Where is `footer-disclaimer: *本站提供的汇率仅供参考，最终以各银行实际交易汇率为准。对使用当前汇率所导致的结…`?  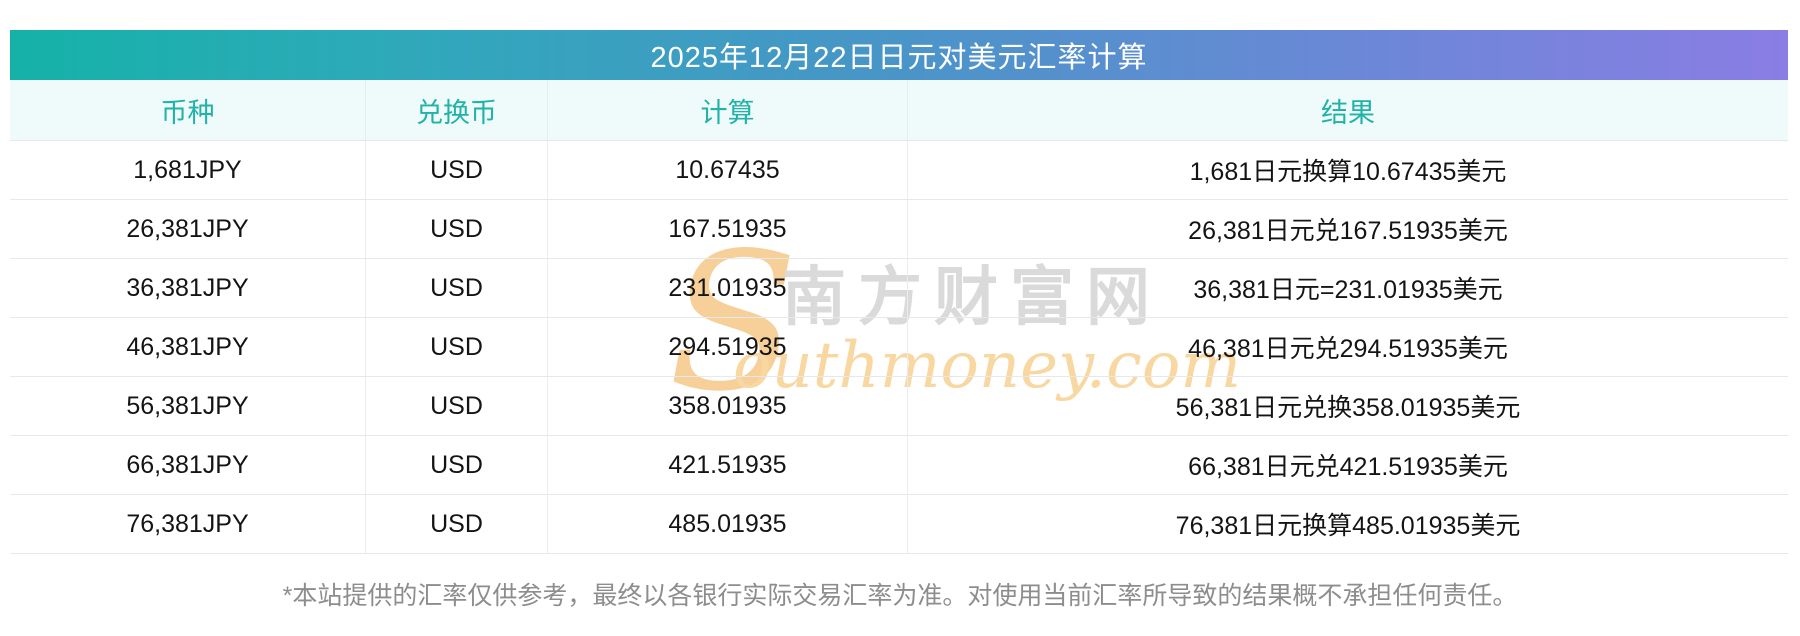
footer-disclaimer: *本站提供的汇率仅供参考，最终以各银行实际交易汇率为准。对使用当前汇率所导致的结… is located at coordinates (900, 596).